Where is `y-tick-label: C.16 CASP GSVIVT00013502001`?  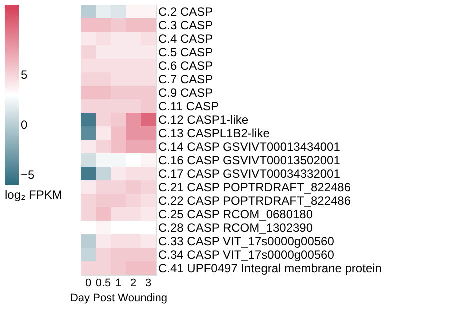 y-tick-label: C.16 CASP GSVIVT00013502001 is located at coordinates (249, 160).